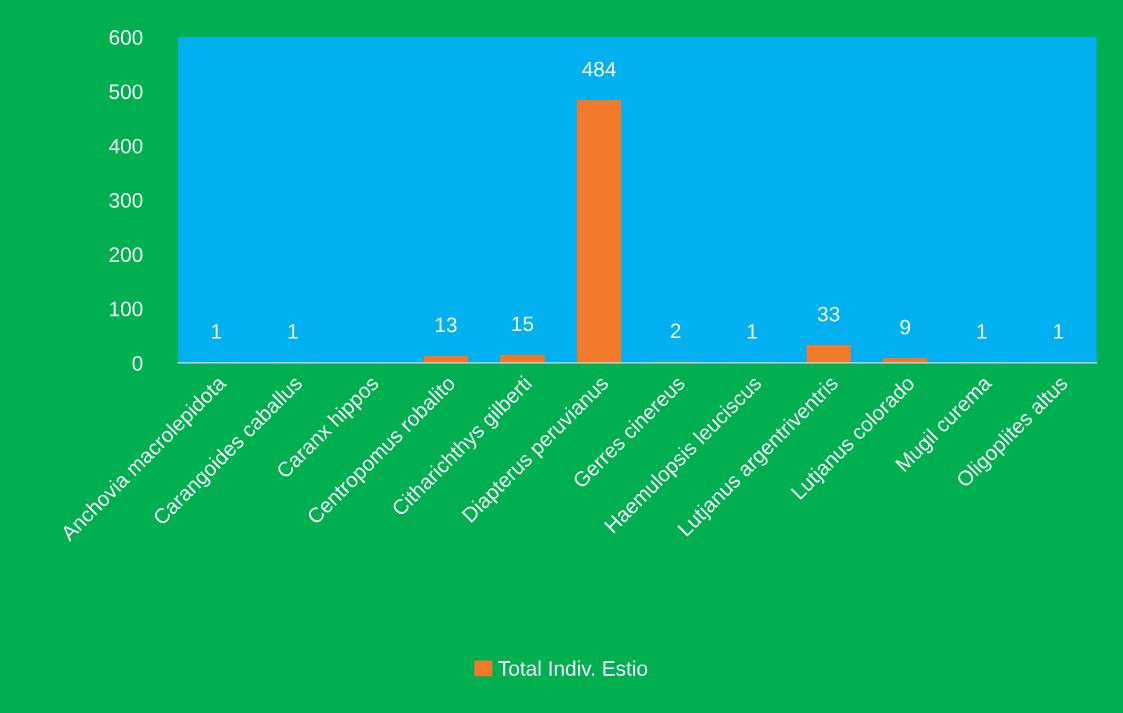 Image resolution: width=1123 pixels, height=713 pixels. I want to click on data-label: 9, so click(905, 327).